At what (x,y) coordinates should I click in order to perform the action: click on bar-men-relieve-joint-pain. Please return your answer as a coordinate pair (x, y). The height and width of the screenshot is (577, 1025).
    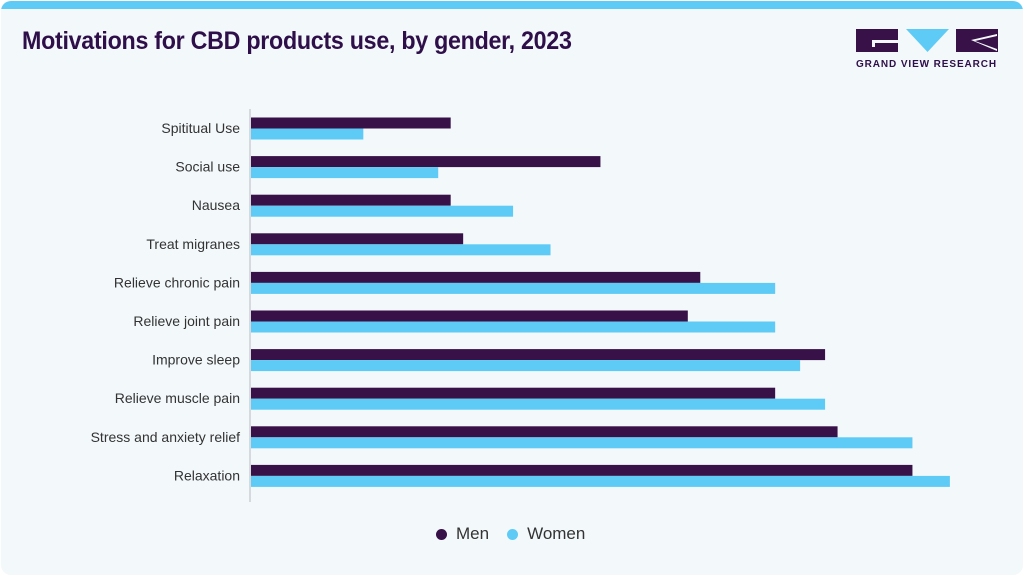
    Looking at the image, I should click on (469, 316).